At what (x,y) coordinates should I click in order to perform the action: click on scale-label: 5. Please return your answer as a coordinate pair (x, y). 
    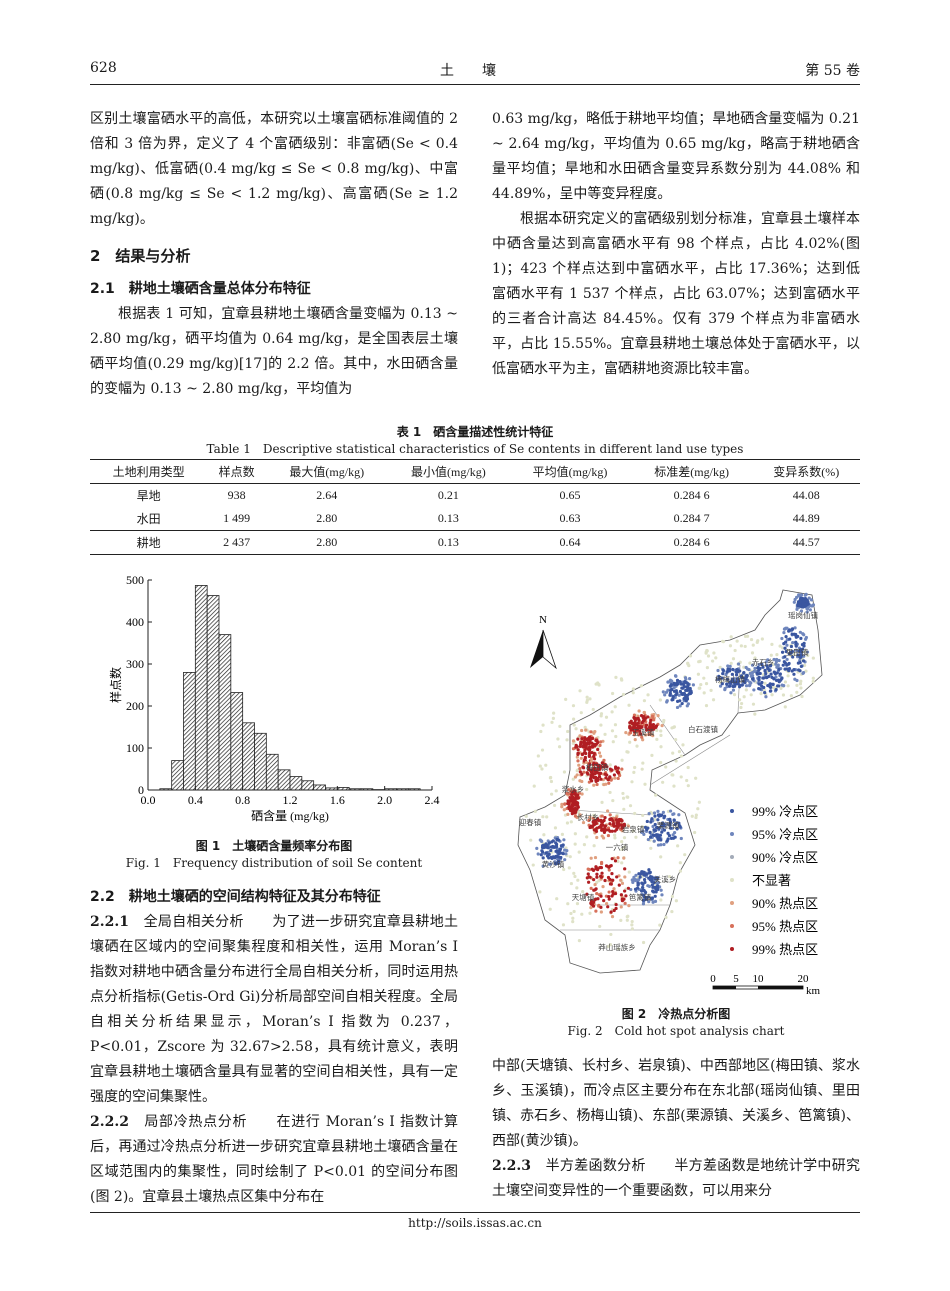
    Looking at the image, I should click on (736, 979).